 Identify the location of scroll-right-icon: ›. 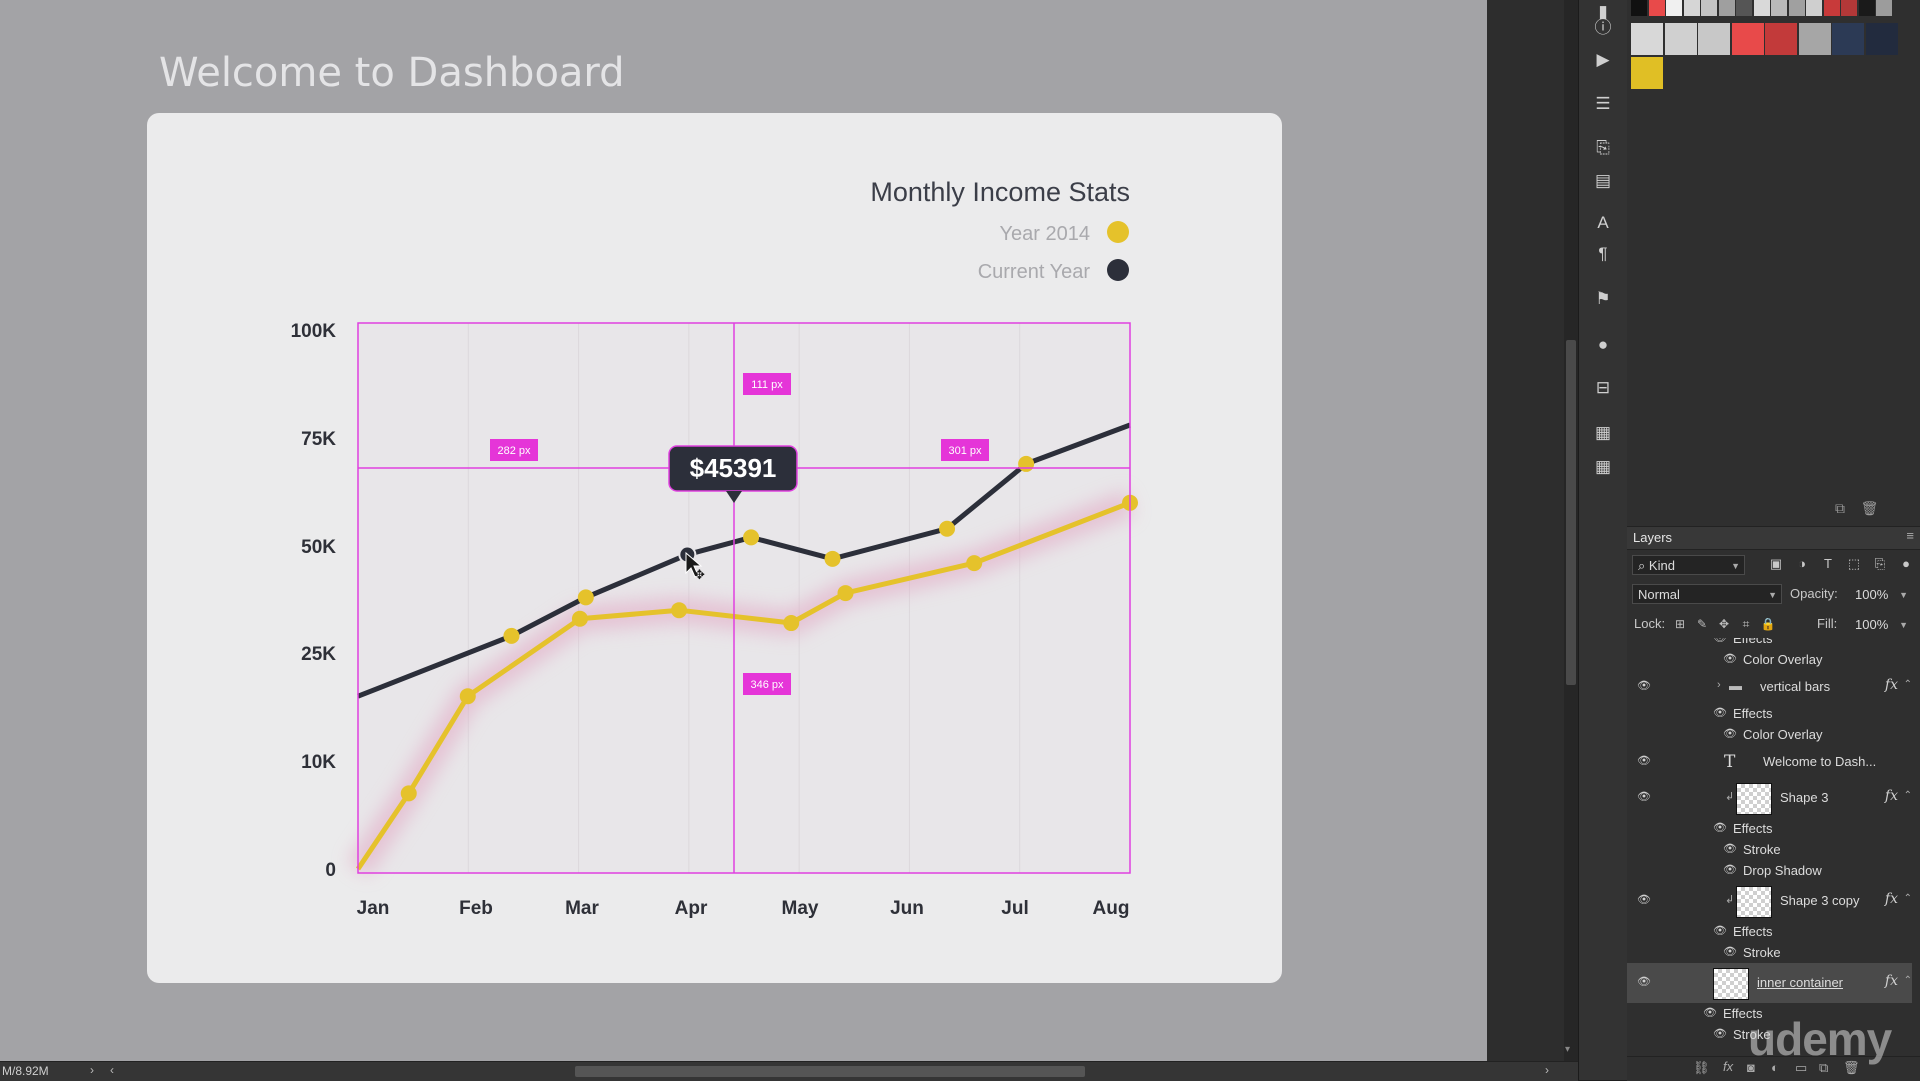
(1547, 1070).